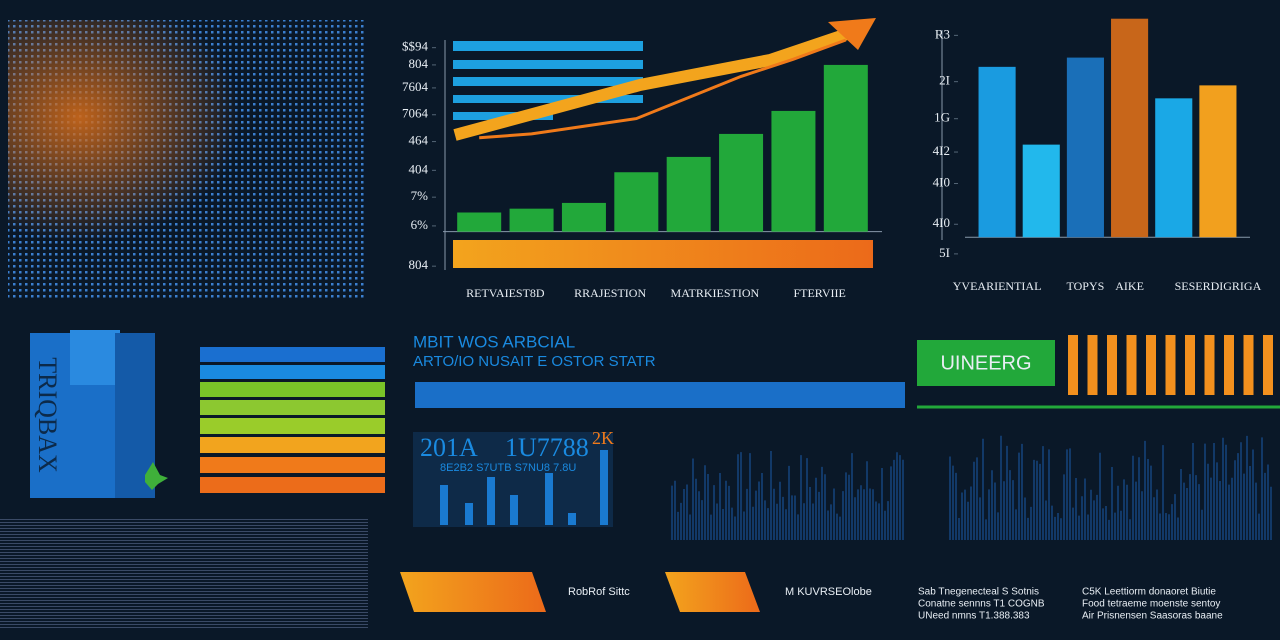  Describe the element at coordinates (415, 113) in the screenshot. I see `y-tick-label: 7064` at that location.